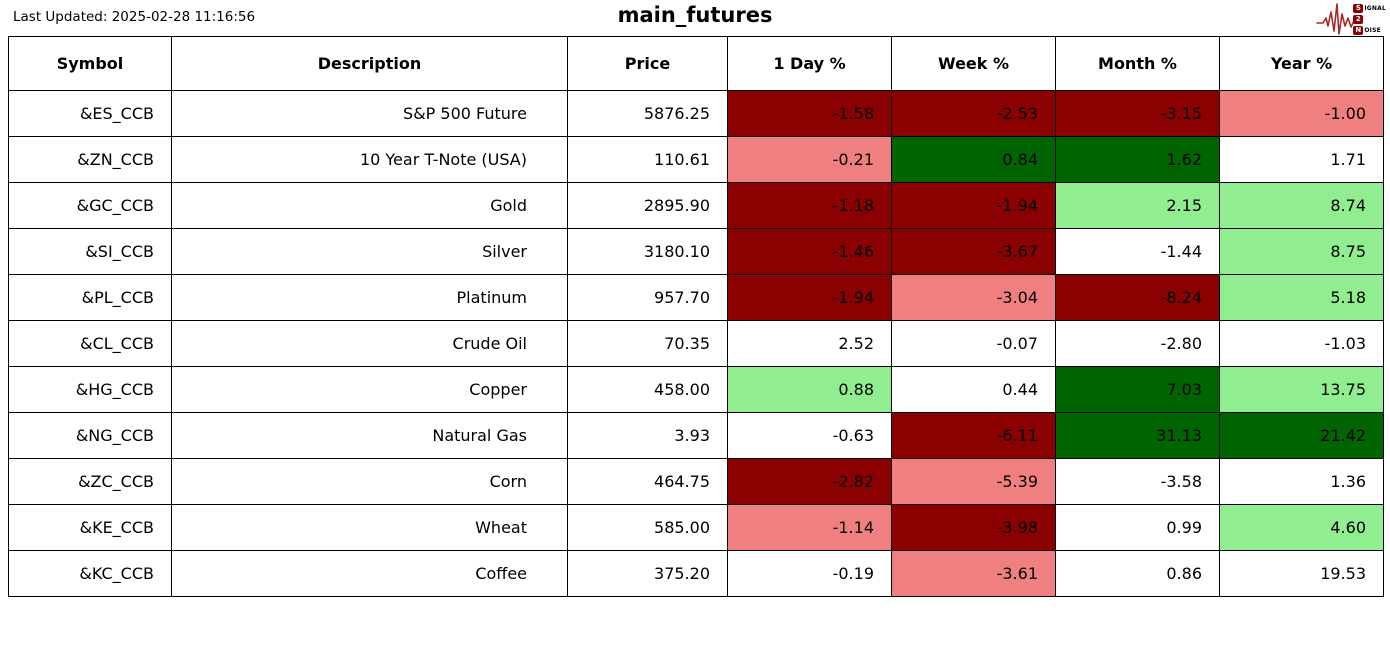  I want to click on cell-week: -5.39, so click(973, 481).